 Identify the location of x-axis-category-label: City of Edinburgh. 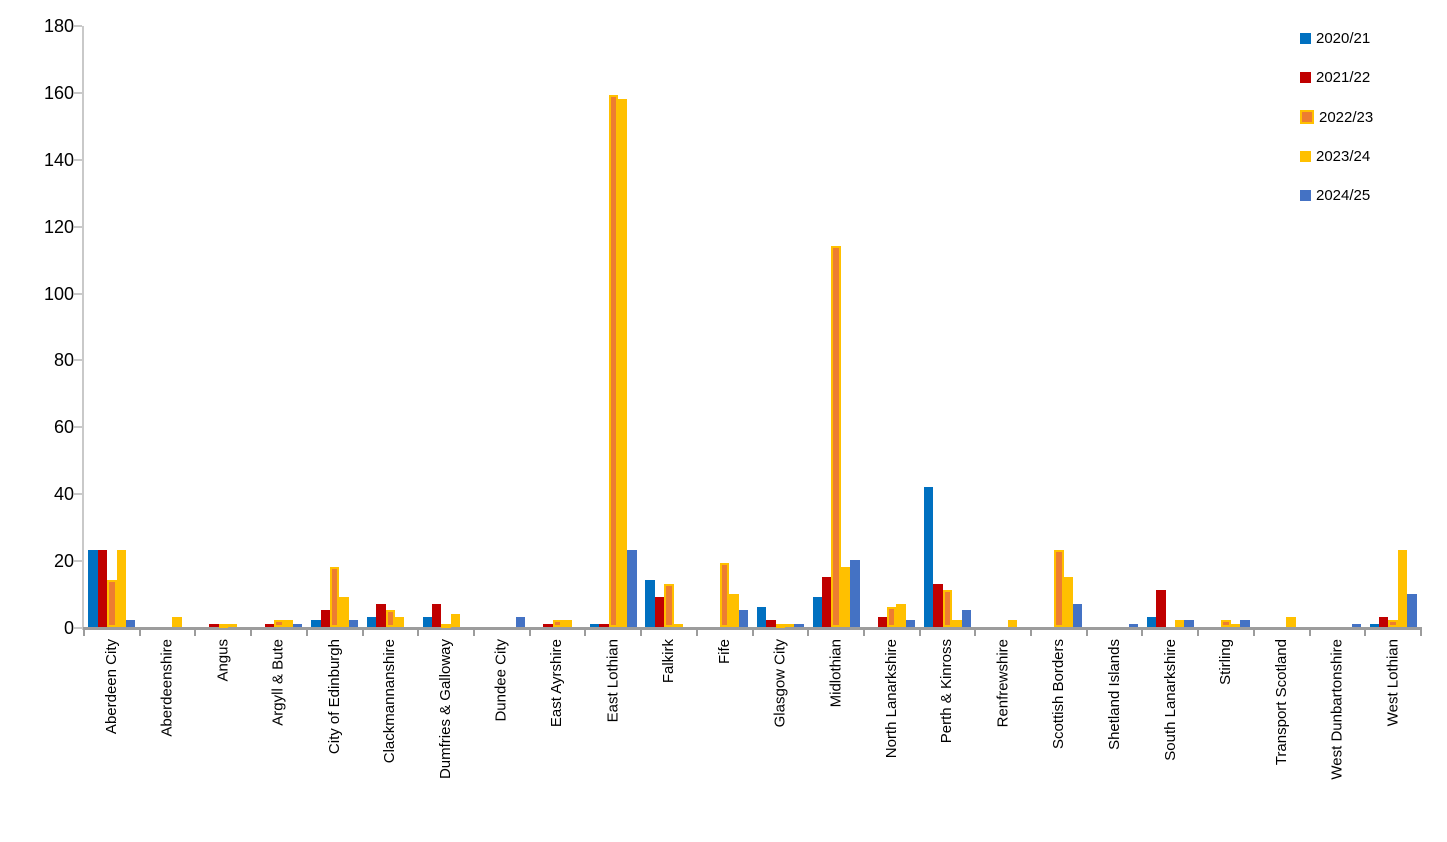
(334, 697).